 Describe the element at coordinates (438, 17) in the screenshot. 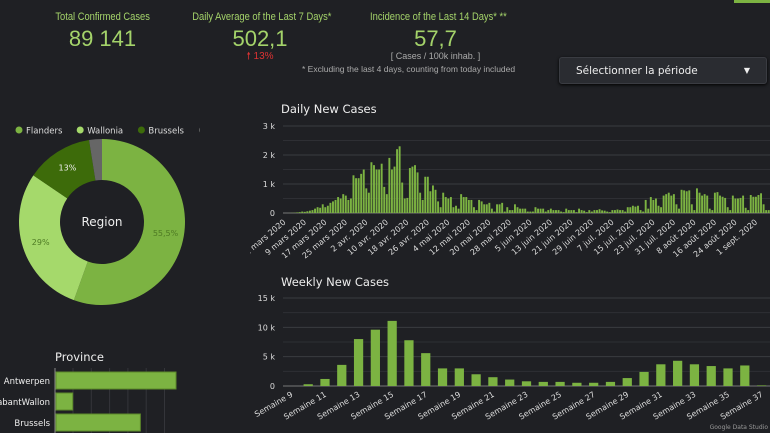

I see `kpi-label: Incidence of the Last 14 Days* **` at that location.